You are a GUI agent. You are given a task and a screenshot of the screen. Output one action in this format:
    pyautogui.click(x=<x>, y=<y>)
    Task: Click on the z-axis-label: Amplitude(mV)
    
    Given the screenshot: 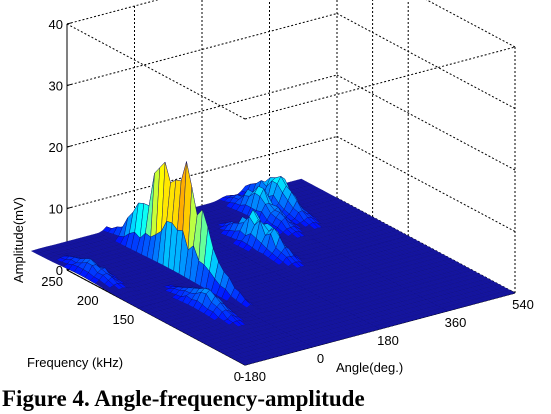 What is the action you would take?
    pyautogui.click(x=18, y=240)
    